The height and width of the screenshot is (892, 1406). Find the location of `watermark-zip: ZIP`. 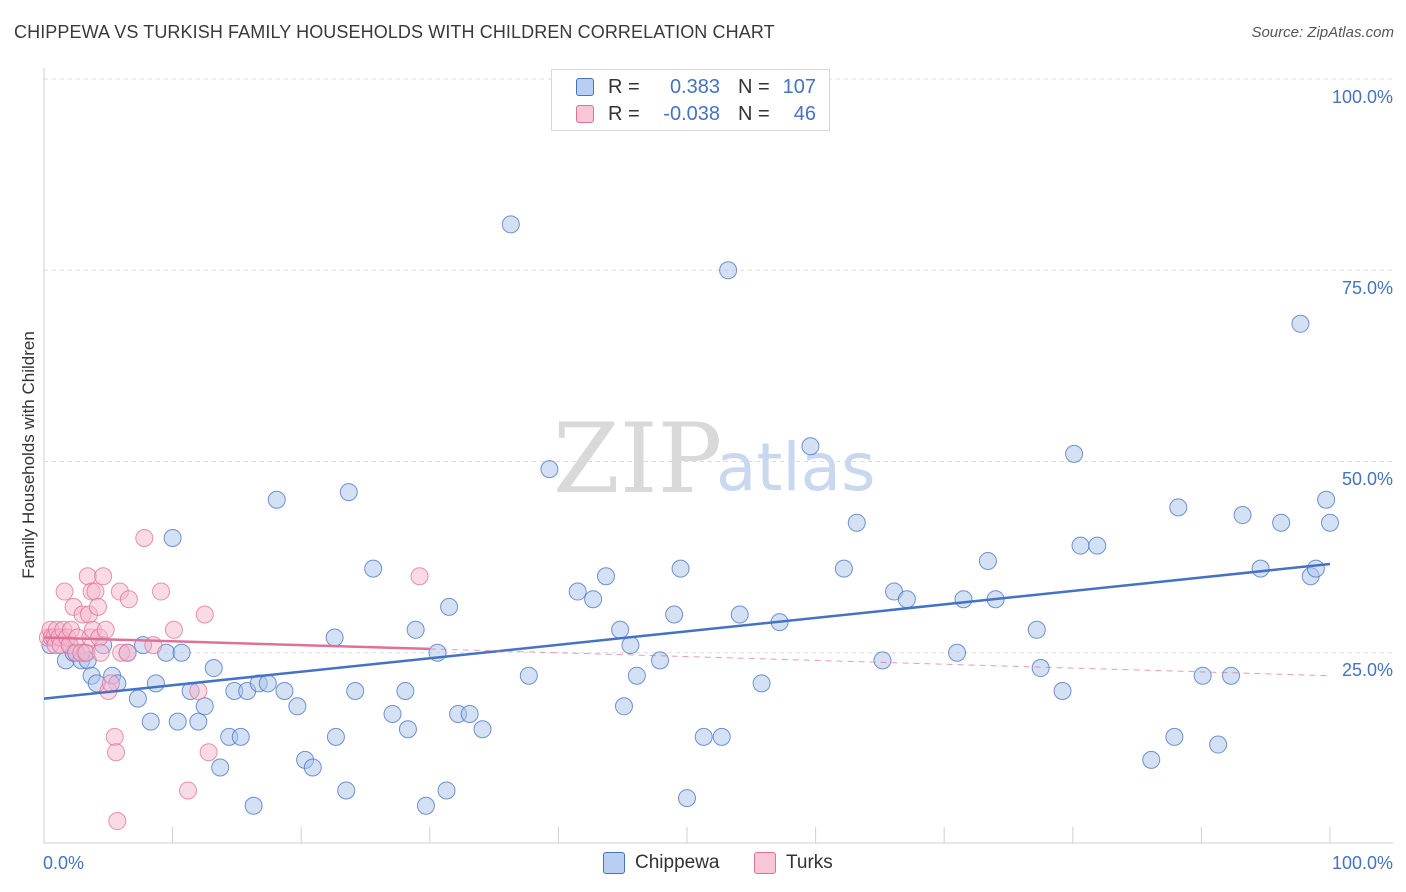

watermark-zip: ZIP is located at coordinates (637, 459).